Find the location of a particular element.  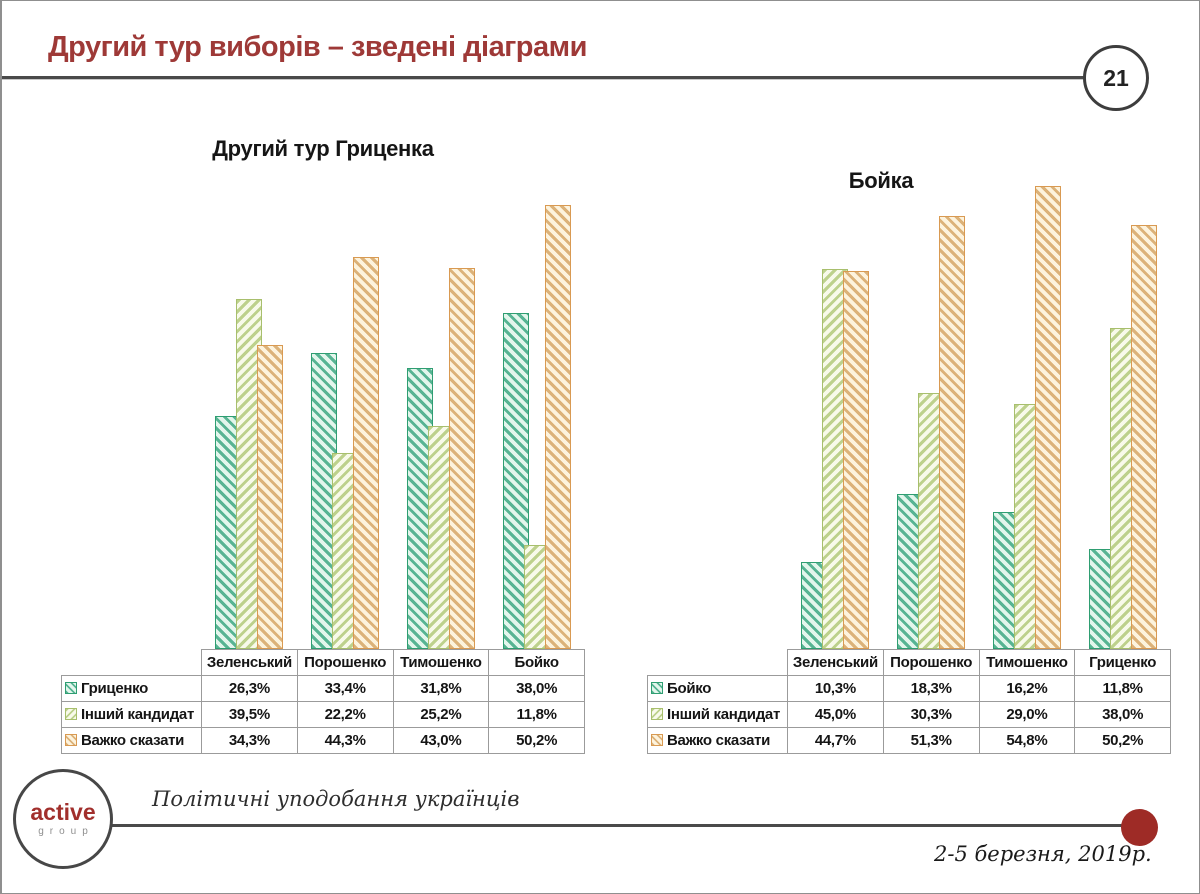

footer-rule is located at coordinates (622, 825).